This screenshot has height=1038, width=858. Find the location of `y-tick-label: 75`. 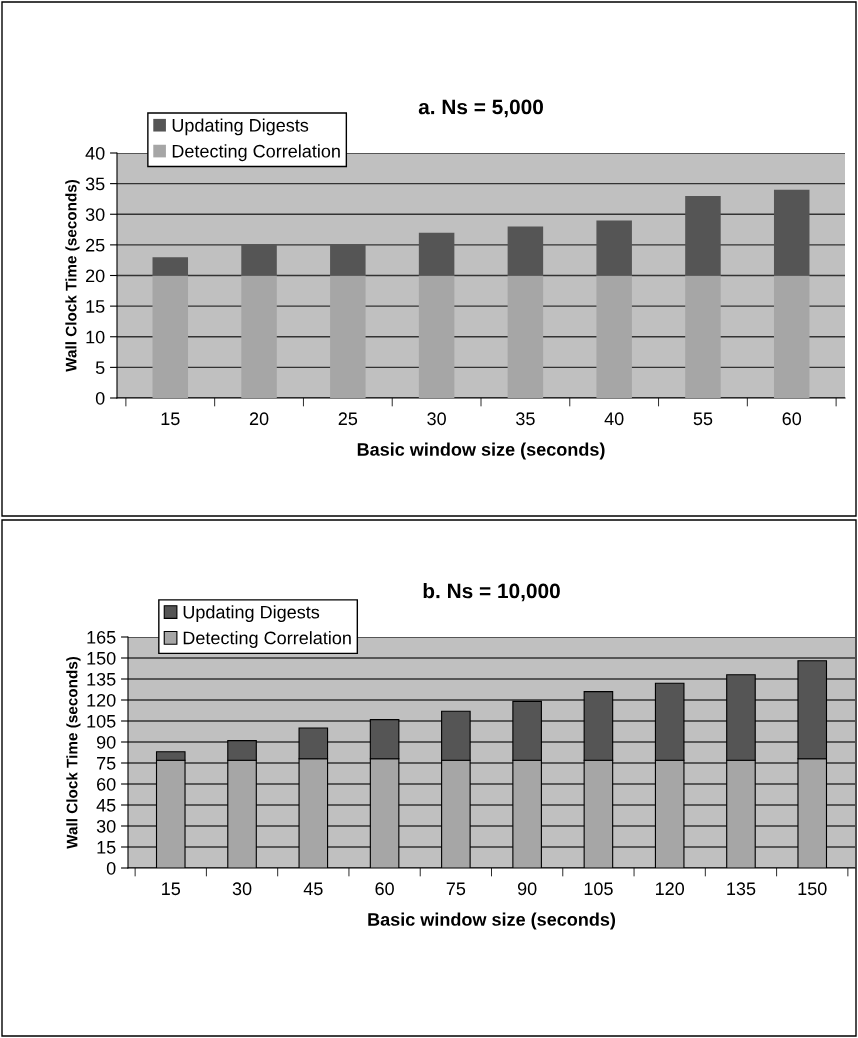

y-tick-label: 75 is located at coordinates (106, 763).